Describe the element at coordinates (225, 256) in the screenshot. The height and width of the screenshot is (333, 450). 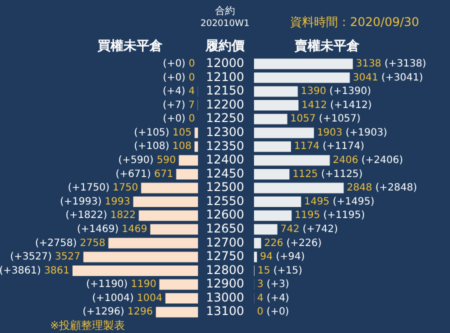
I see `y-tick-label: 12750` at that location.